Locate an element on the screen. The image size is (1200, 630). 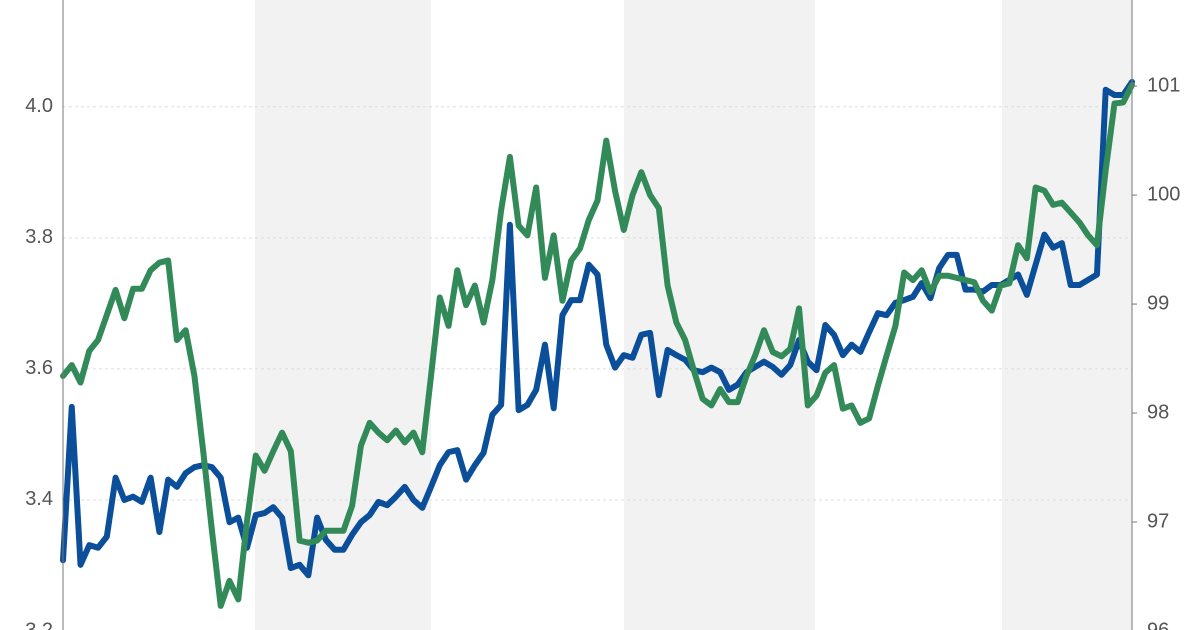
y2-tick-label: 96 is located at coordinates (1158, 624).